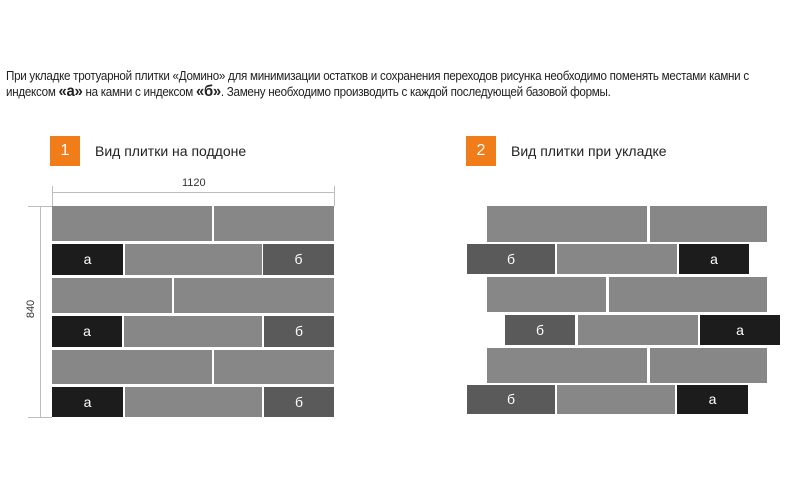 This screenshot has height=496, width=800. I want to click on index-a-mark: «а», so click(70, 91).